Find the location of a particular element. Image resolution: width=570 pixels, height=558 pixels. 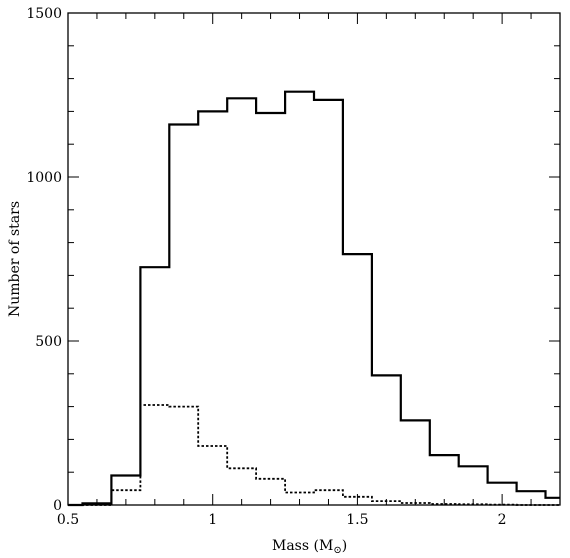

y-tick-label: 0 is located at coordinates (57, 506).